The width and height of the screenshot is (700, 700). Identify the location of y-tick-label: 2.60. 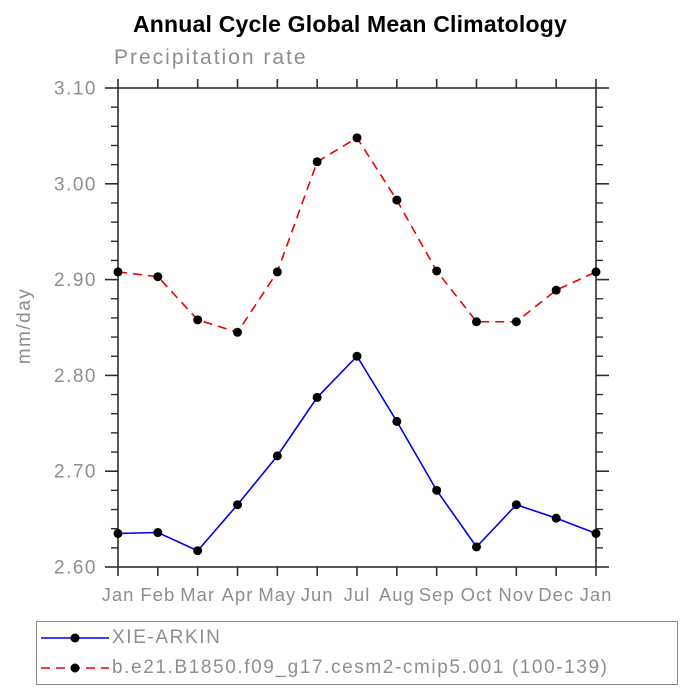
(75, 568).